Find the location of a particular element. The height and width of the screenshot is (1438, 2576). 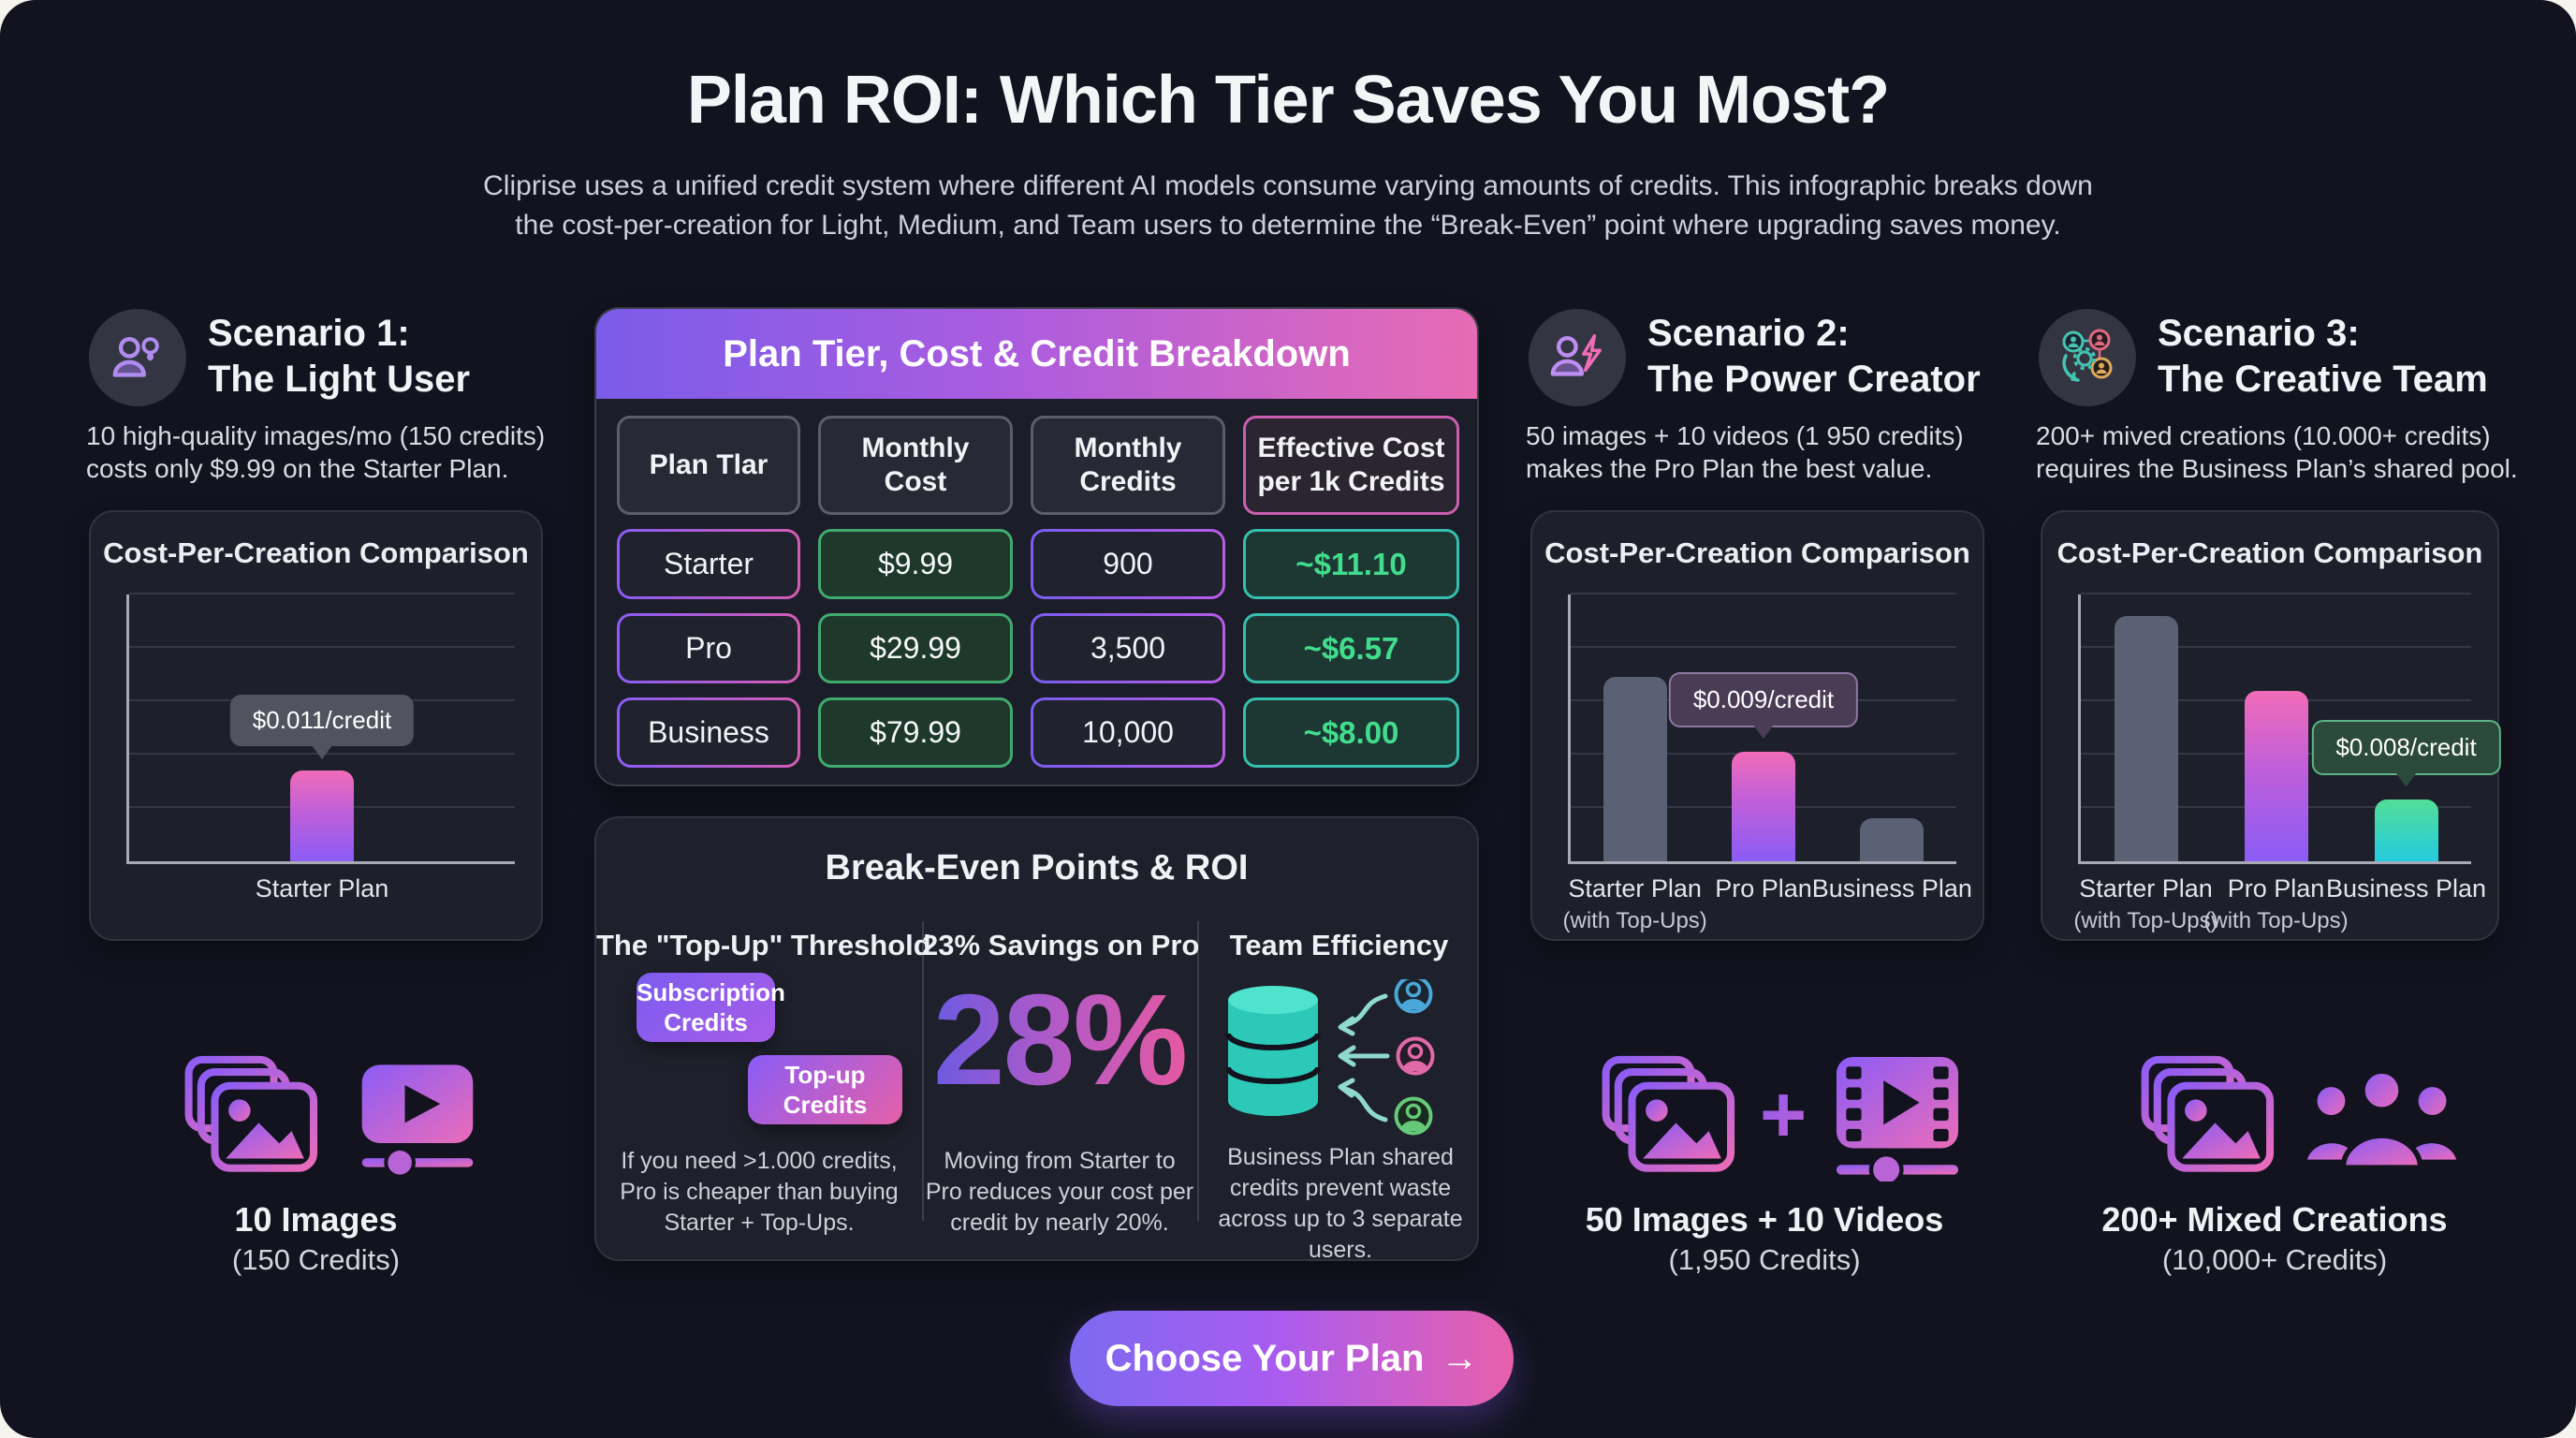

monthly-cost-cell: $29.99 is located at coordinates (915, 648).